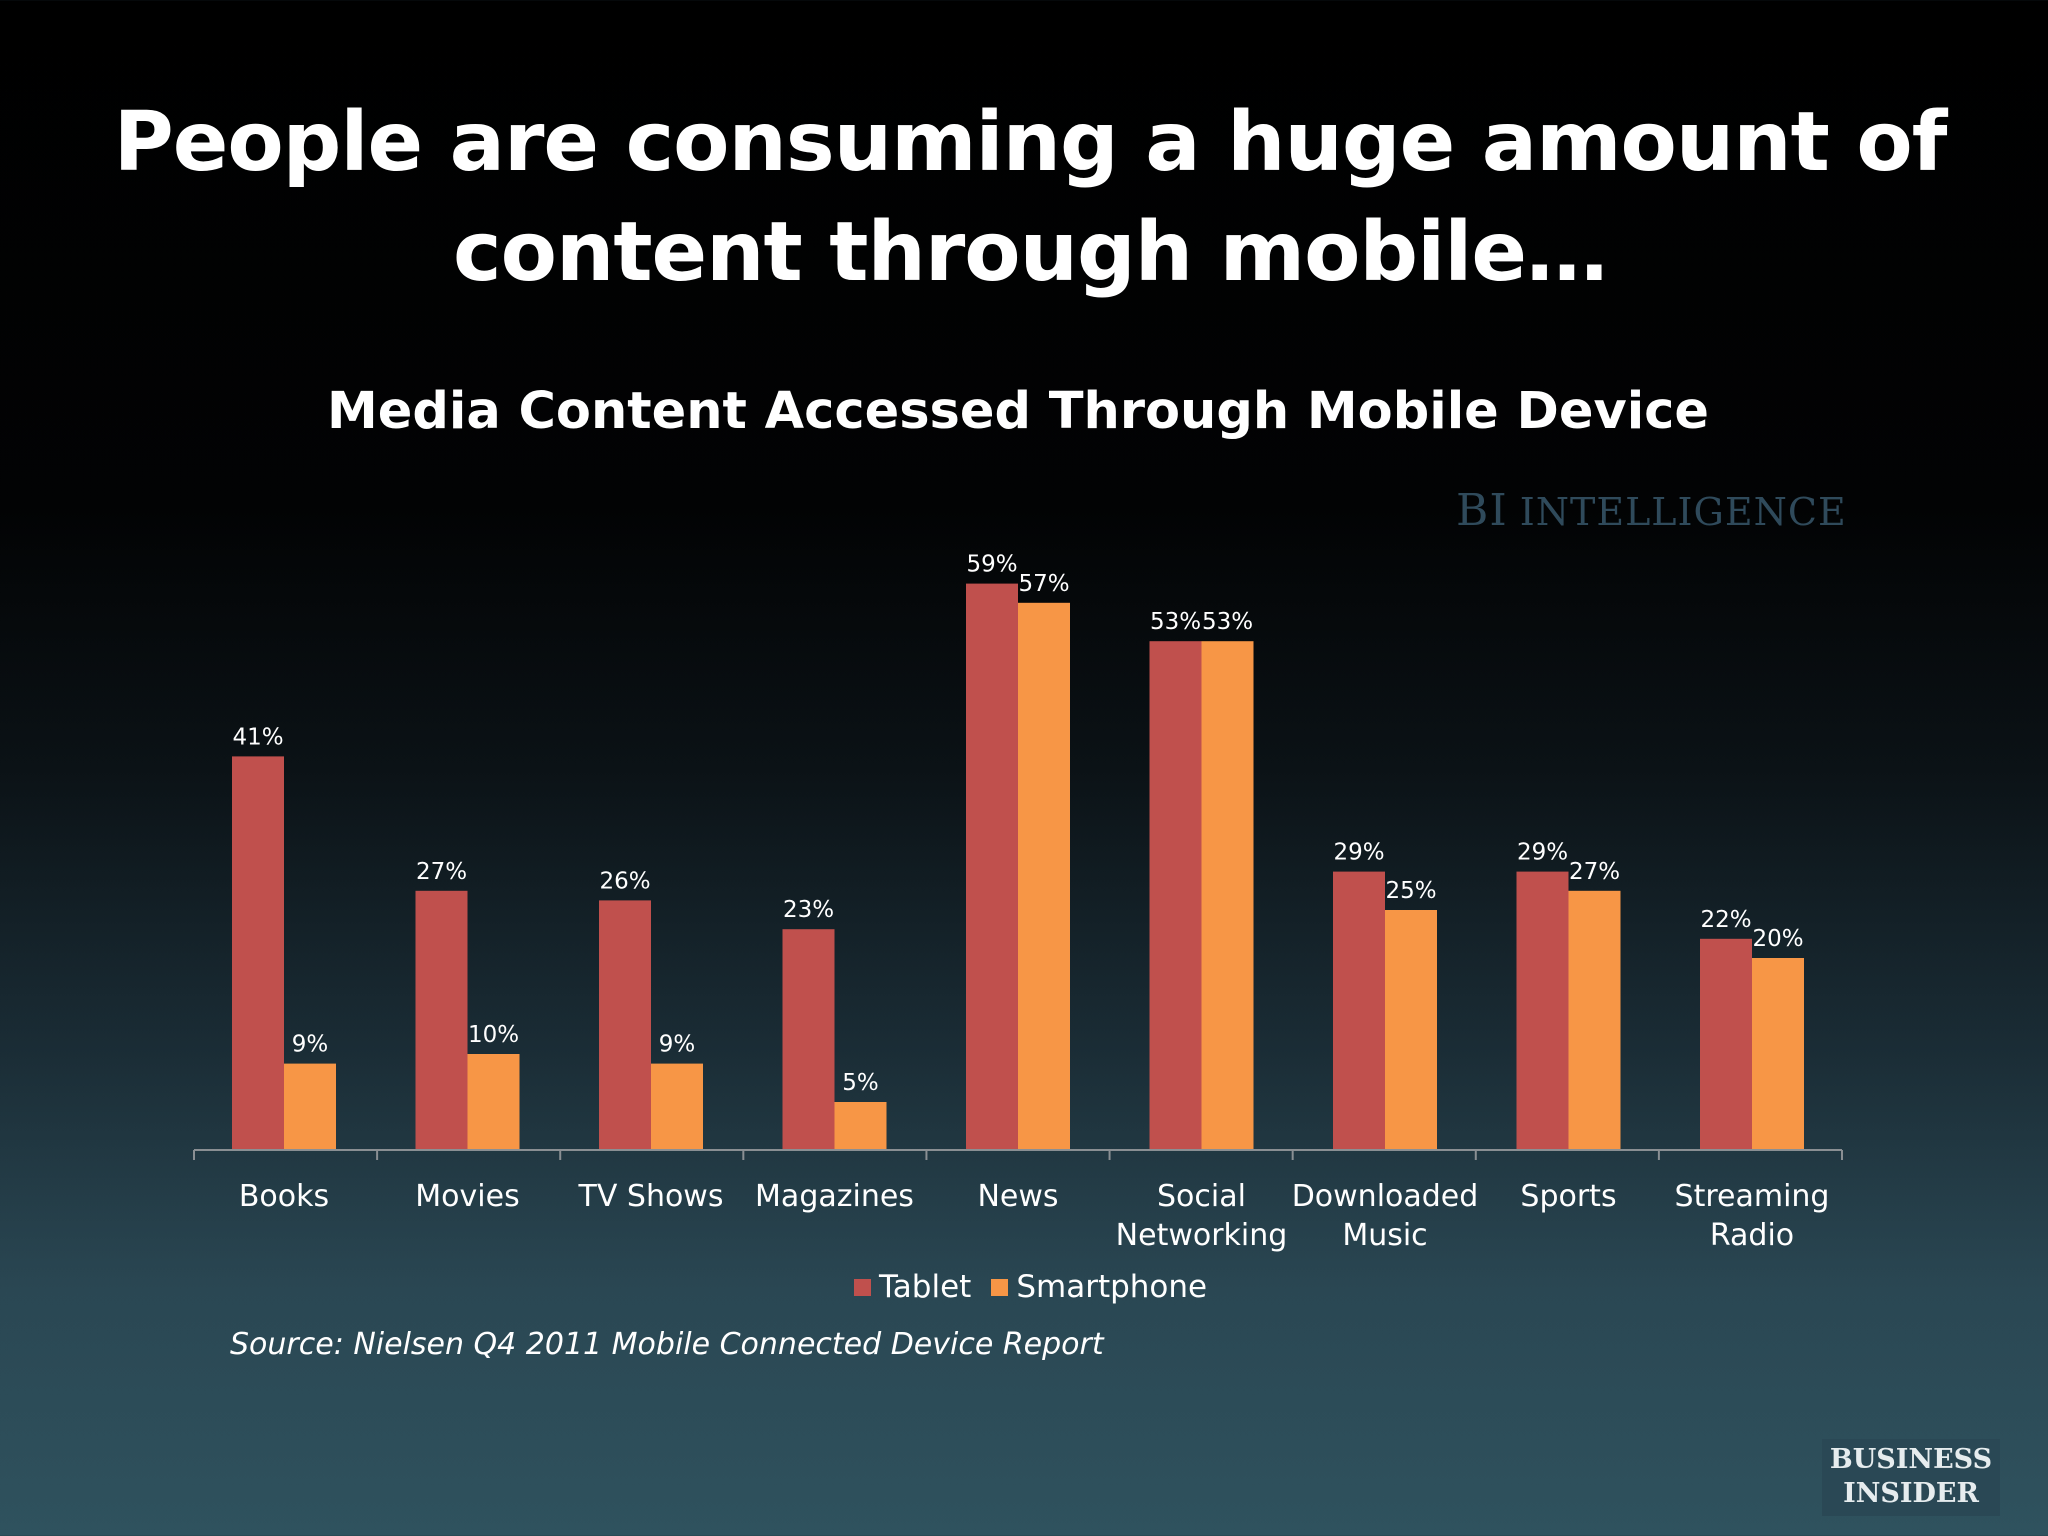  Describe the element at coordinates (677, 1106) in the screenshot. I see `bar-smartphone-tv-shows` at that location.